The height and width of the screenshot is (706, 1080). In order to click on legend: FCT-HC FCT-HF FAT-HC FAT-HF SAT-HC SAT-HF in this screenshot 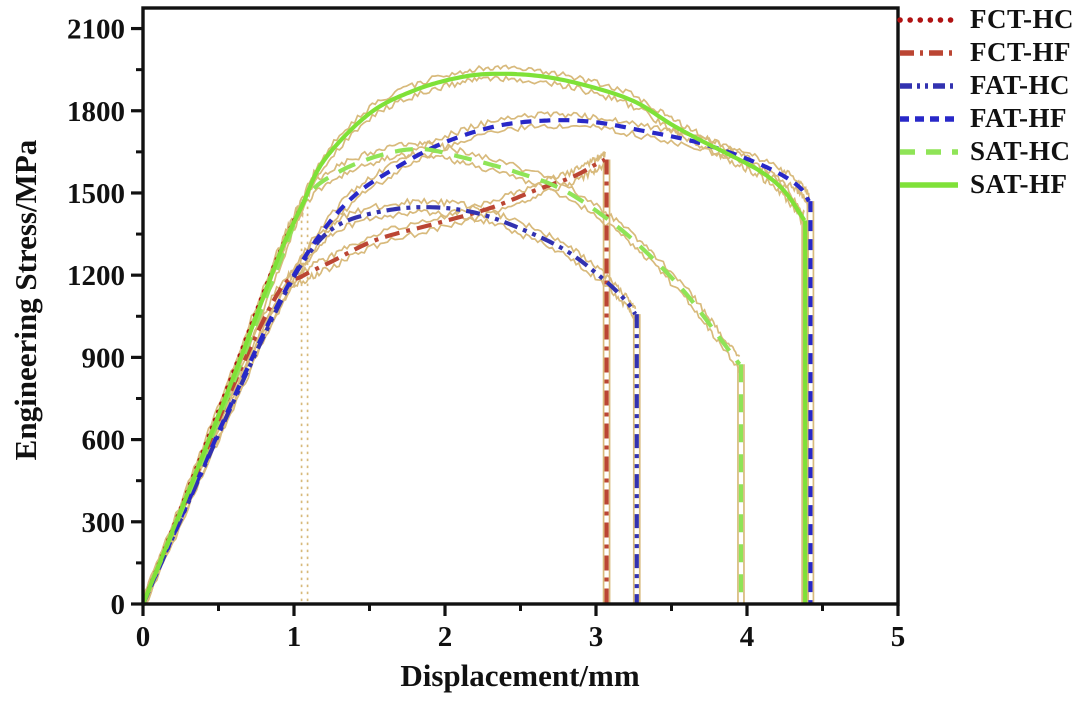, I will do `click(988, 102)`.